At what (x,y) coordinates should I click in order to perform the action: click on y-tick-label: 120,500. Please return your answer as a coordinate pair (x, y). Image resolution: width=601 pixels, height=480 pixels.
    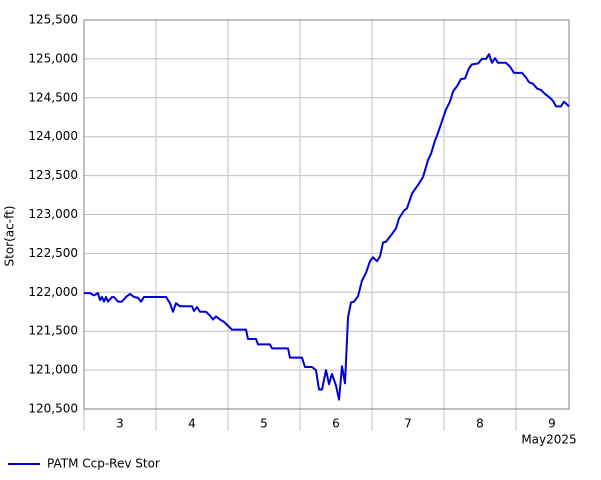
    Looking at the image, I should click on (53, 409).